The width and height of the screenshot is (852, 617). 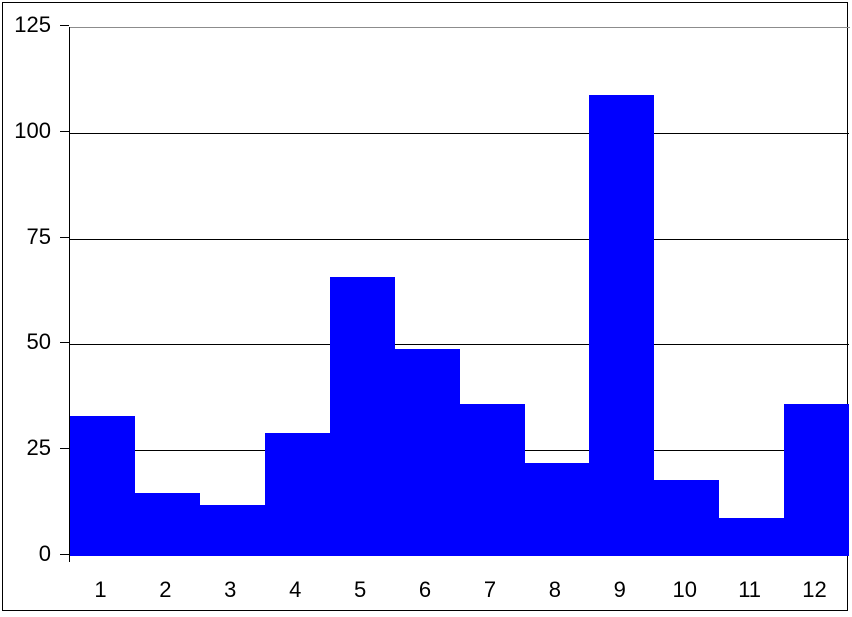 I want to click on y-tick-label-100: 100, so click(x=32, y=130).